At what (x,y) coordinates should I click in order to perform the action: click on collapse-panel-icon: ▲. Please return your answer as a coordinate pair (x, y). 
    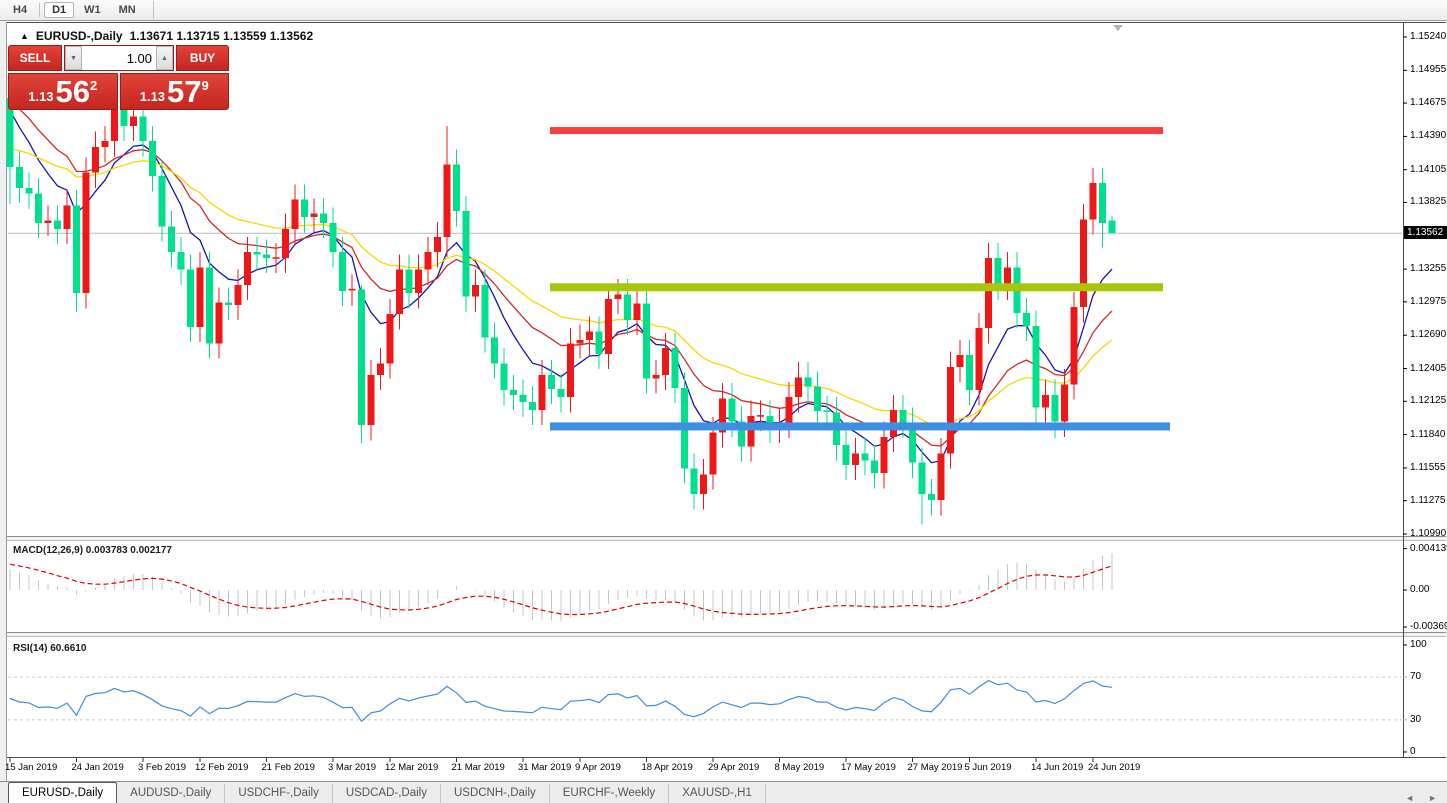
    Looking at the image, I should click on (24, 36).